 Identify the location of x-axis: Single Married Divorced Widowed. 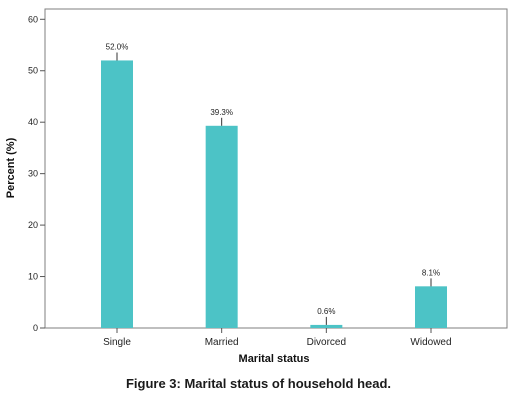
(277, 338).